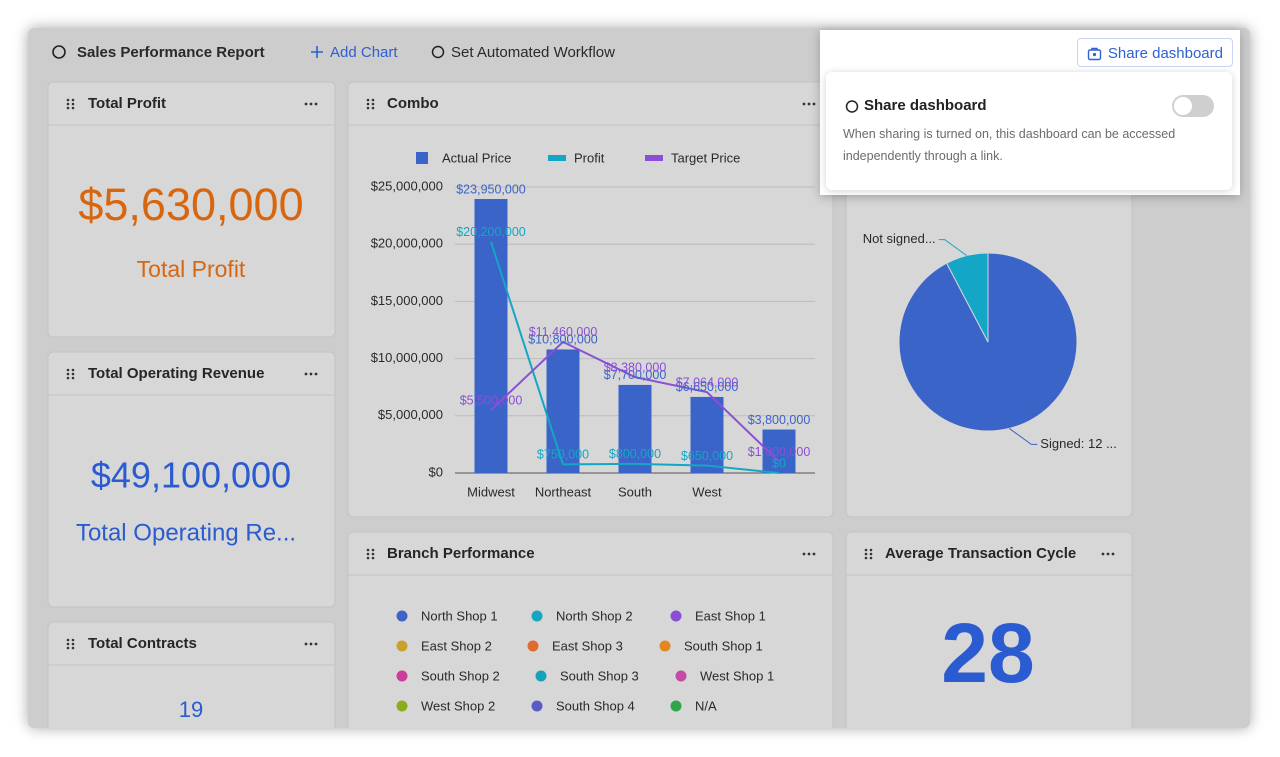 The image size is (1280, 757). I want to click on y-tick-label: $10,000,000, so click(407, 357).